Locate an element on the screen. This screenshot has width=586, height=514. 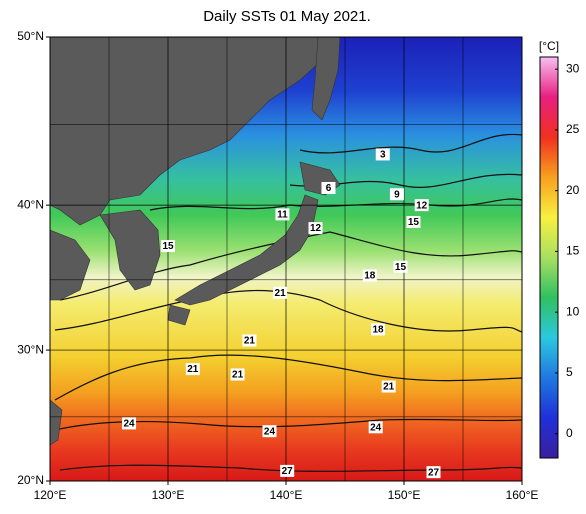
x-tick-label: 150°E is located at coordinates (404, 495).